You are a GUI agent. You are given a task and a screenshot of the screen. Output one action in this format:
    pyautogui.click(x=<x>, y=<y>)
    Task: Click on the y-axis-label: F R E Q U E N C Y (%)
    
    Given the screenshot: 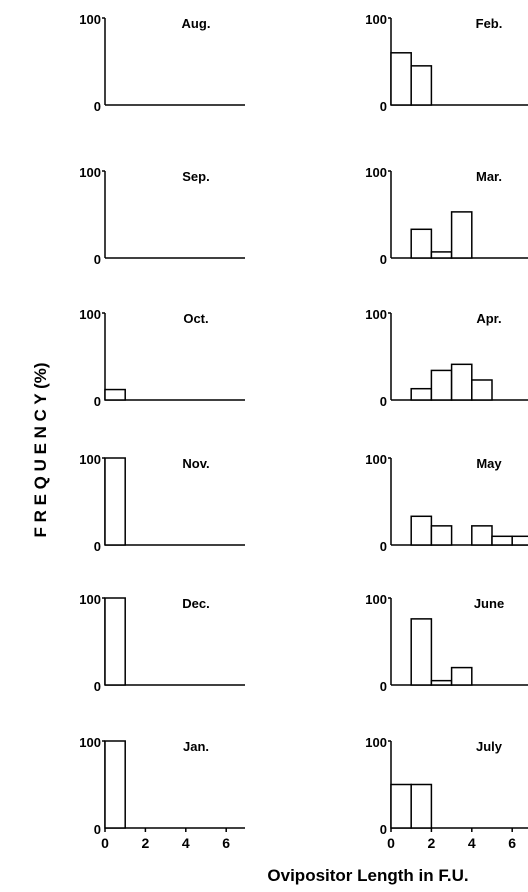 What is the action you would take?
    pyautogui.click(x=40, y=449)
    